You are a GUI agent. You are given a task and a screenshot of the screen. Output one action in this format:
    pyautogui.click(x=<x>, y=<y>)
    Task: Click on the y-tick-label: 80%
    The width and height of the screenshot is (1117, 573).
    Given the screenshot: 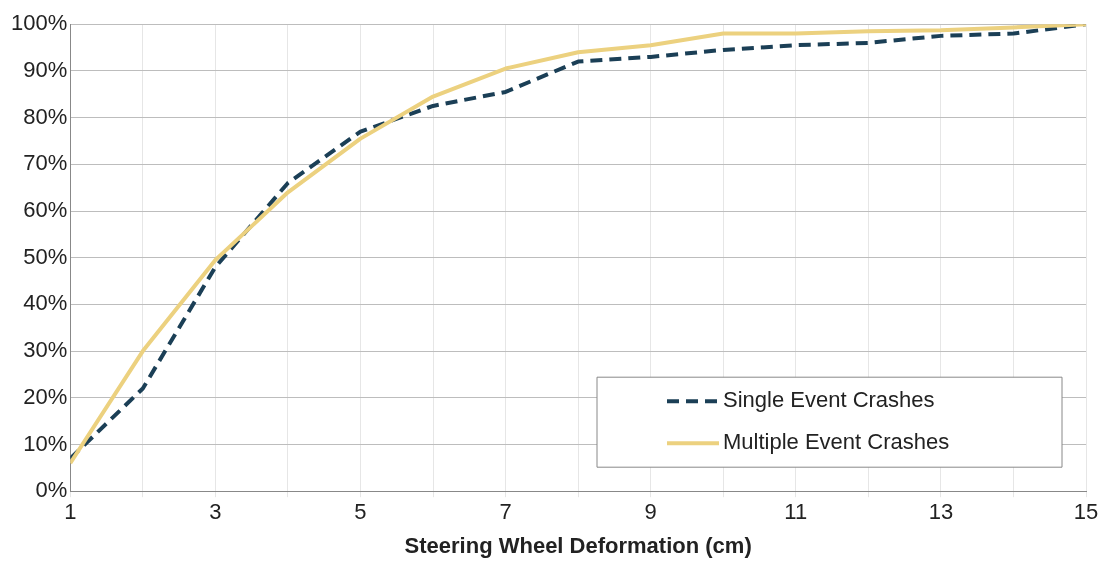 What is the action you would take?
    pyautogui.click(x=45, y=116)
    